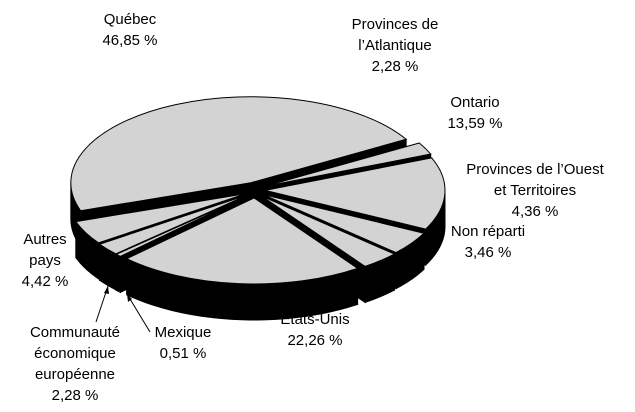 This screenshot has width=635, height=412. What do you see at coordinates (395, 35) in the screenshot?
I see `slice-label: Provinces de l’Atlantique` at bounding box center [395, 35].